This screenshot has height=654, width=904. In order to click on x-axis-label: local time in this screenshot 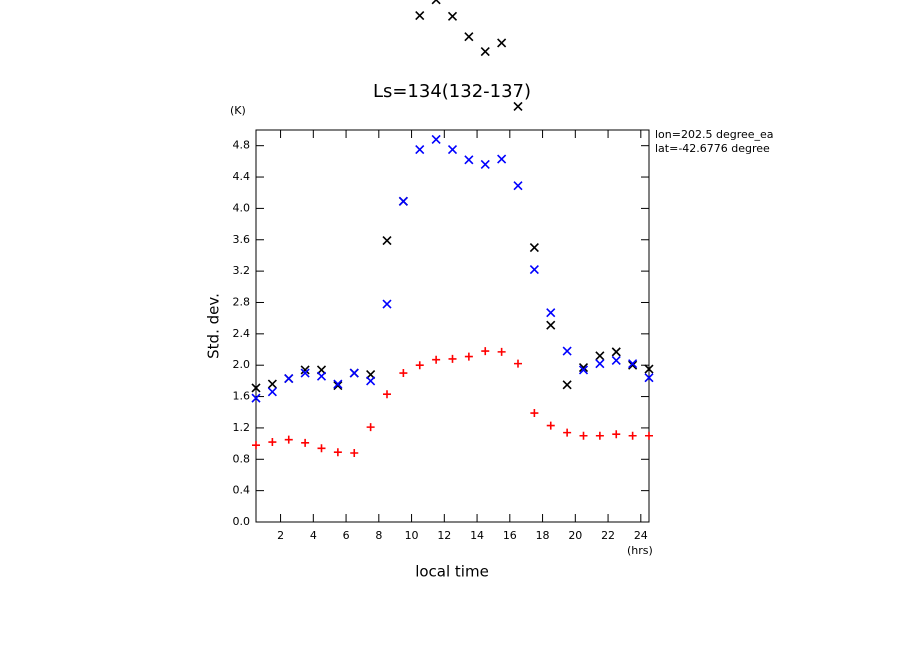, I will do `click(452, 572)`.